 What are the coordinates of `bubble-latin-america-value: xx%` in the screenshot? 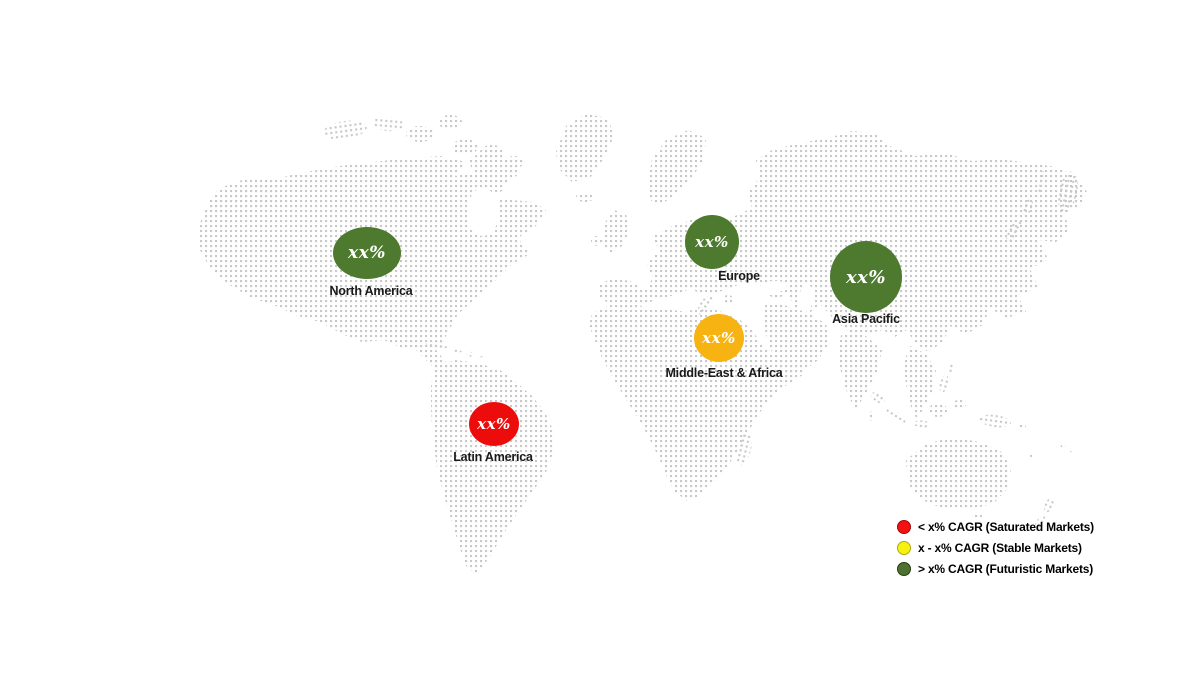 It's located at (494, 424).